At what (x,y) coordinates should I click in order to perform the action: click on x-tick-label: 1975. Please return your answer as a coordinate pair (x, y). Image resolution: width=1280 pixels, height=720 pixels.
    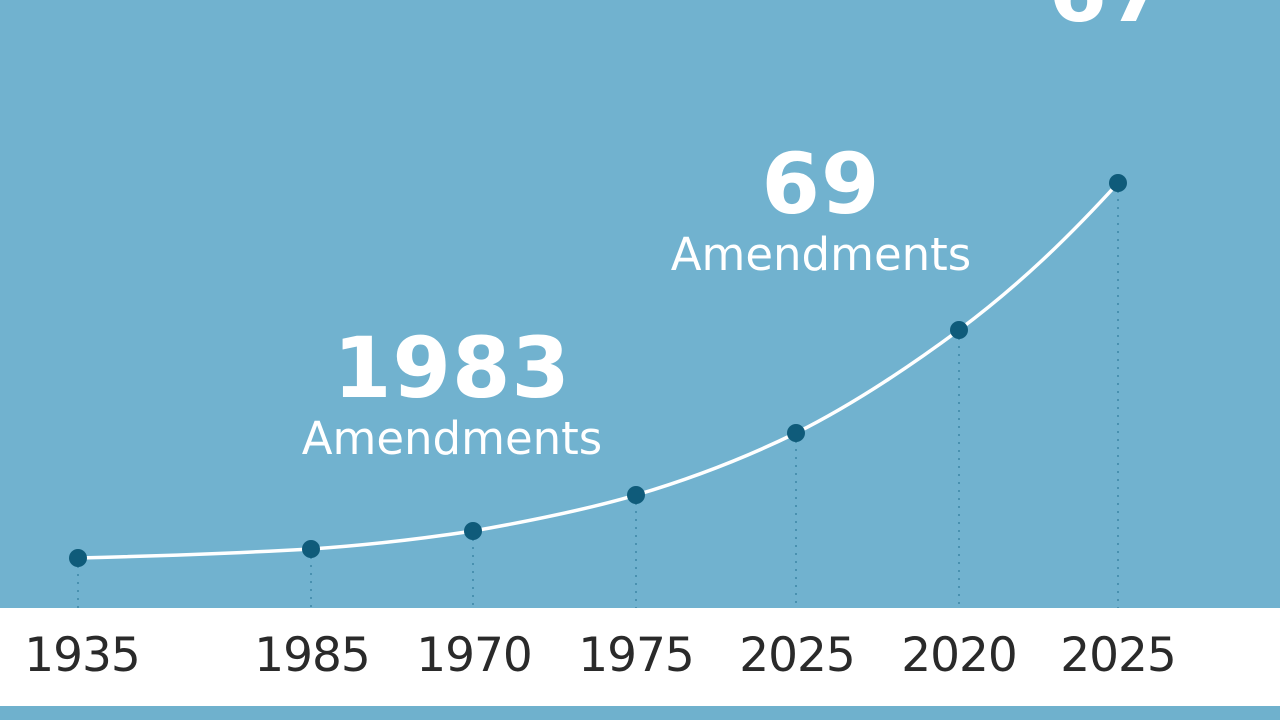
    Looking at the image, I should click on (636, 655).